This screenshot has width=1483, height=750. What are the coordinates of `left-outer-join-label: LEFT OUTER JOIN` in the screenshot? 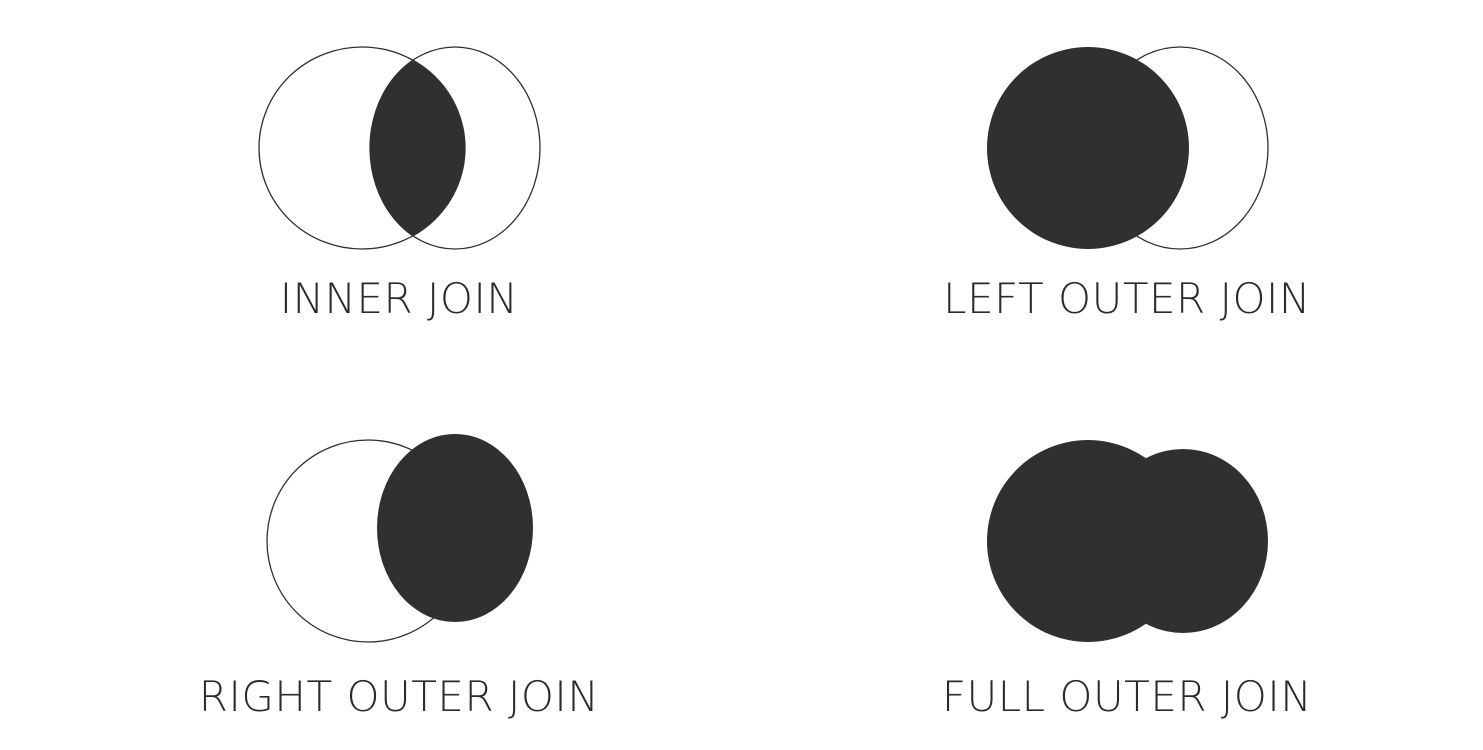 It's located at (1127, 298).